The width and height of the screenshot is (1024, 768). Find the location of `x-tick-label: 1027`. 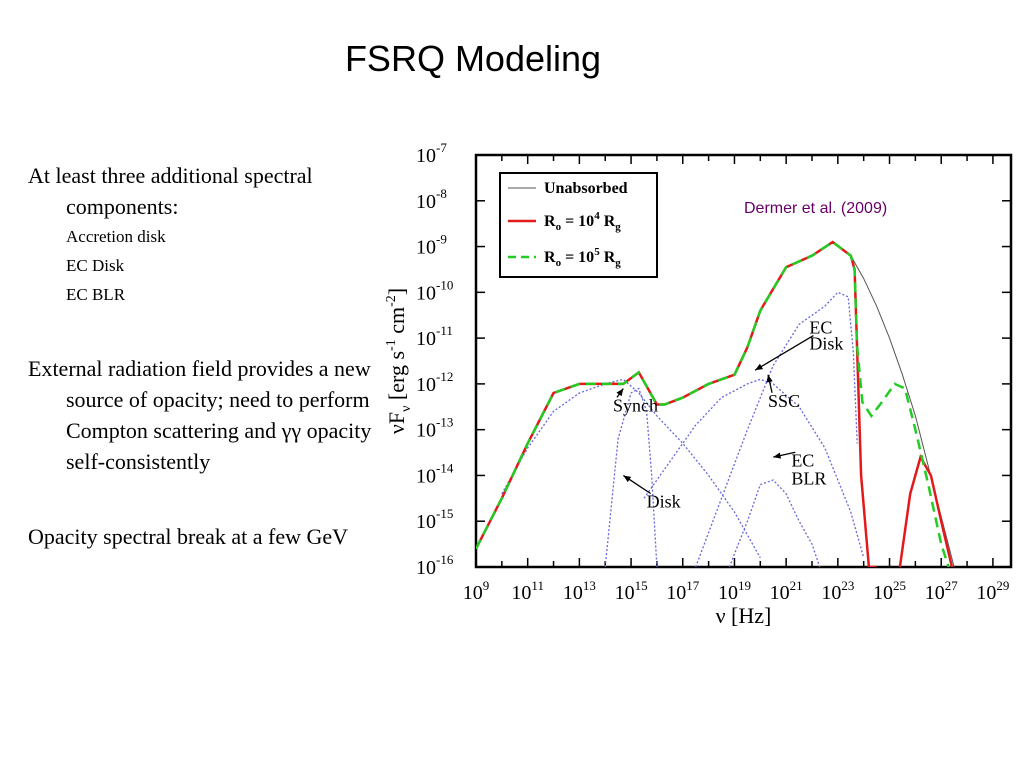

x-tick-label: 1027 is located at coordinates (942, 591).